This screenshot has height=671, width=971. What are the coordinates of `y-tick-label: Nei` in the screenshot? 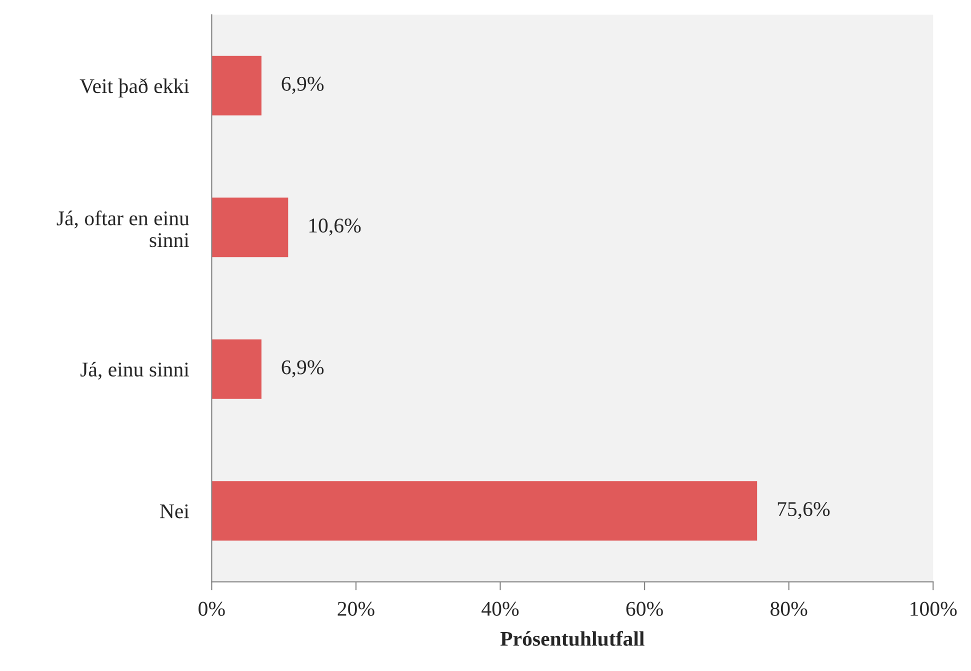 It's located at (175, 511).